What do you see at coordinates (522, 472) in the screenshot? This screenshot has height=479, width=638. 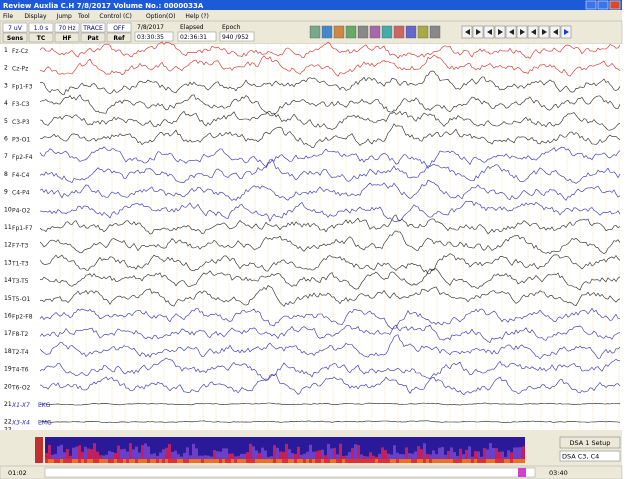 I see `scroll-thumb` at bounding box center [522, 472].